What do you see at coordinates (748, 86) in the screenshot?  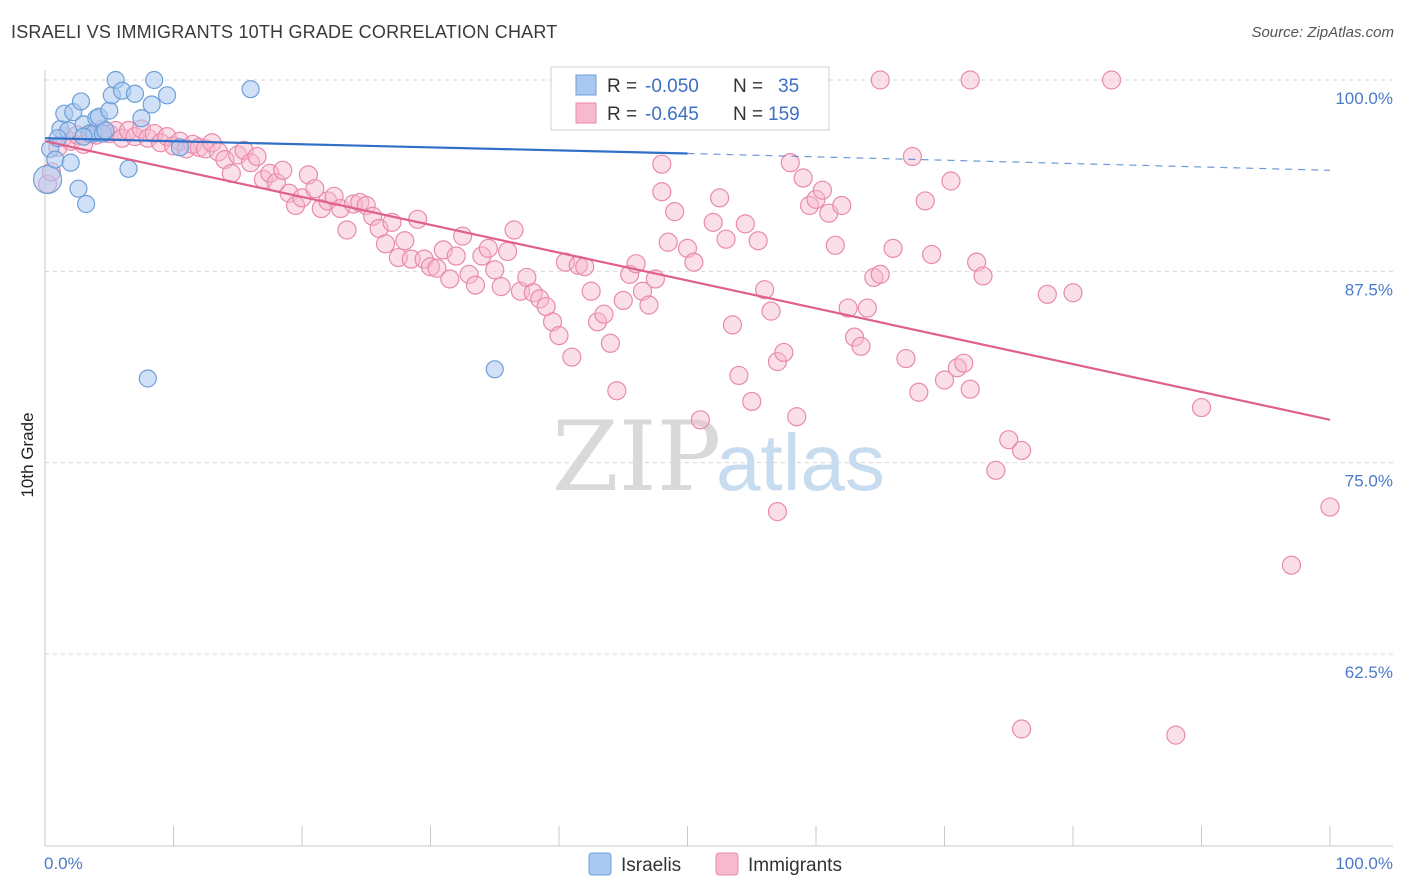 I see `legend-n-label-1: N =` at bounding box center [748, 86].